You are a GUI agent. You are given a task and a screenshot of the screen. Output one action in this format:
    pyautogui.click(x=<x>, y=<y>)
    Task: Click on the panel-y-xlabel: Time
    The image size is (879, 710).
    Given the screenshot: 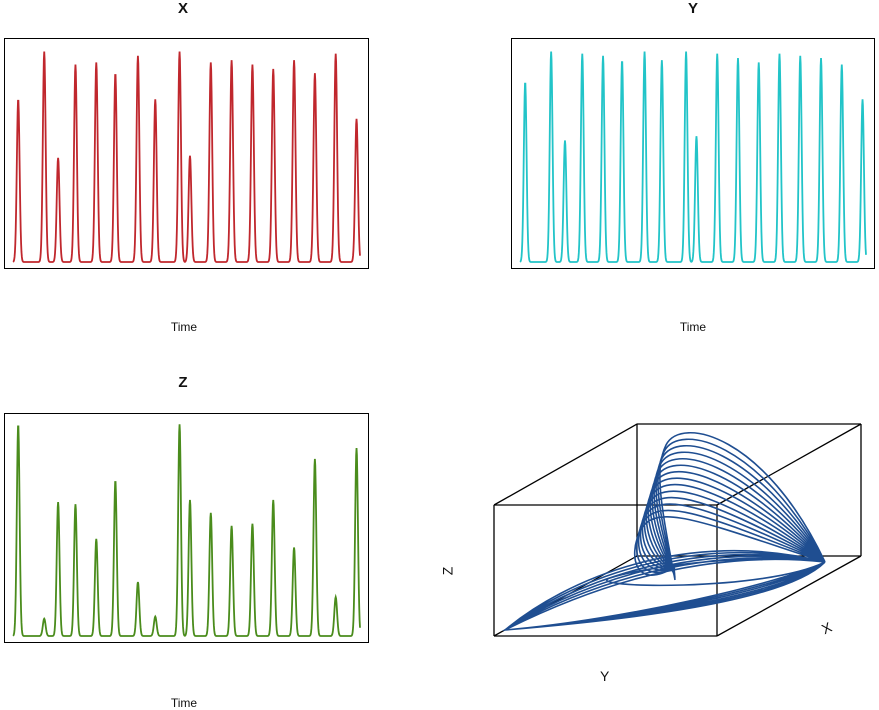 What is the action you would take?
    pyautogui.click(x=693, y=327)
    